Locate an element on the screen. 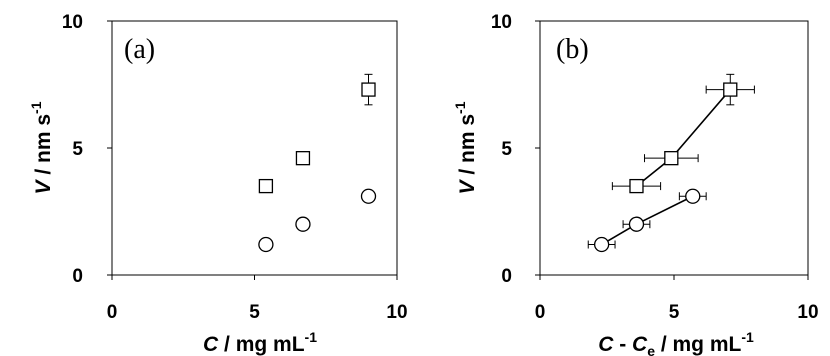  x-axis-var-subscript: e is located at coordinates (651, 349).